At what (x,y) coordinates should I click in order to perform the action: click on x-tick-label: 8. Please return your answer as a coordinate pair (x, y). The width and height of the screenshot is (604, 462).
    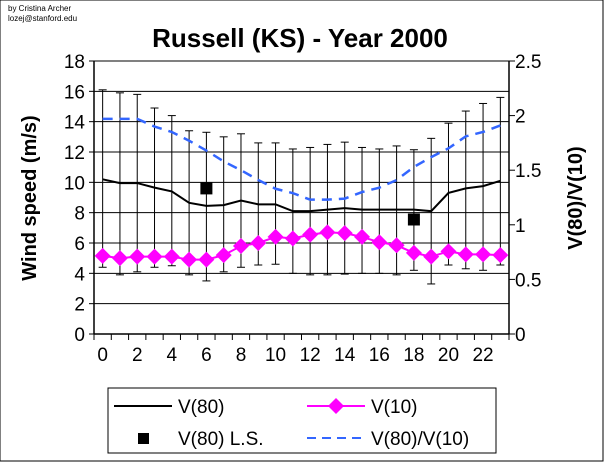
    Looking at the image, I should click on (241, 355).